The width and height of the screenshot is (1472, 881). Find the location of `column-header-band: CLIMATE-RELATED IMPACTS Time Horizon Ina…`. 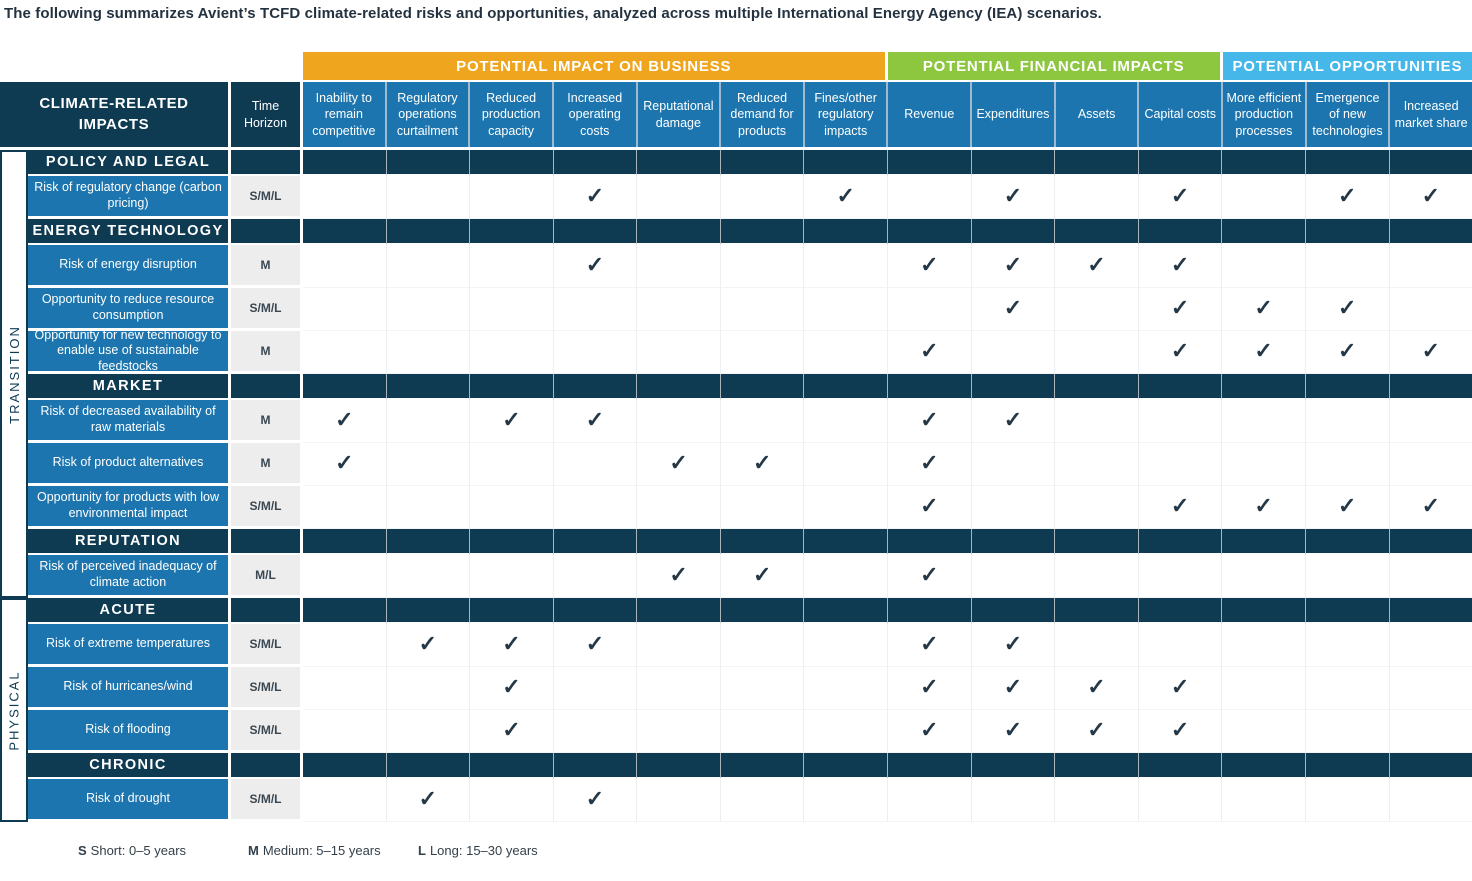

column-header-band: CLIMATE-RELATED IMPACTS Time Horizon Ina… is located at coordinates (736, 114).